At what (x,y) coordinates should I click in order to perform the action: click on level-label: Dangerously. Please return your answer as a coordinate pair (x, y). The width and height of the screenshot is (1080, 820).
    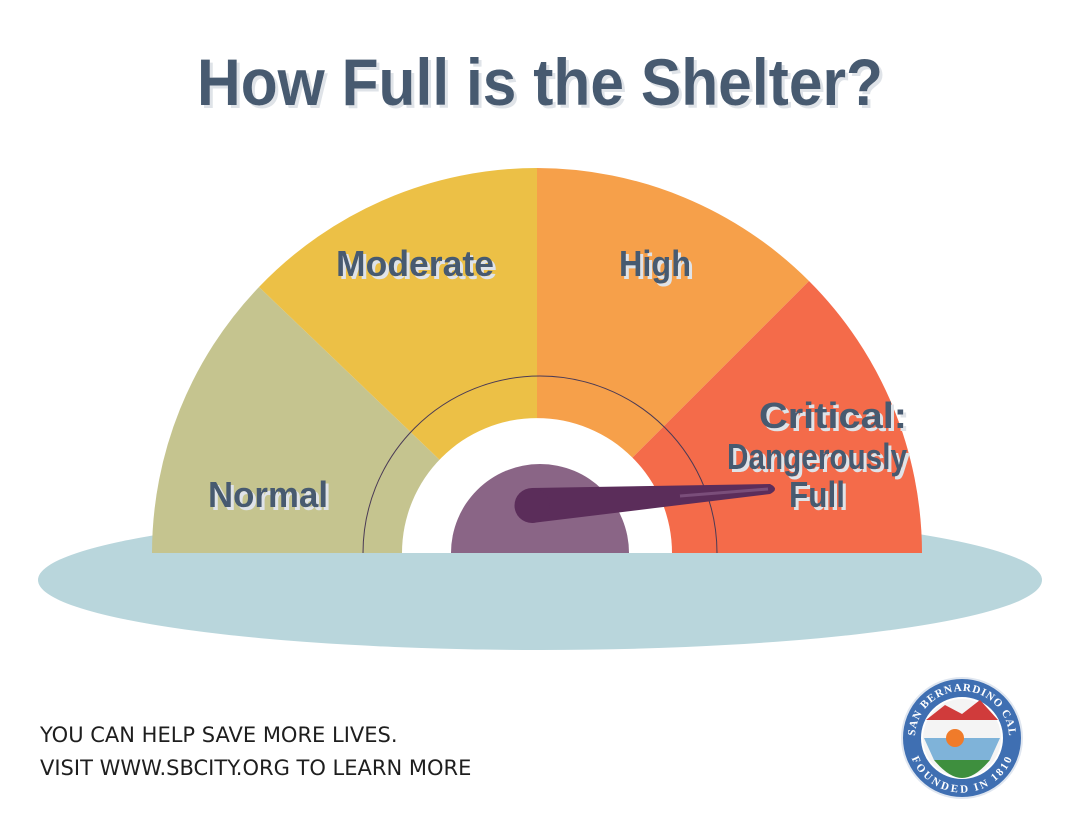
    Looking at the image, I should click on (817, 456).